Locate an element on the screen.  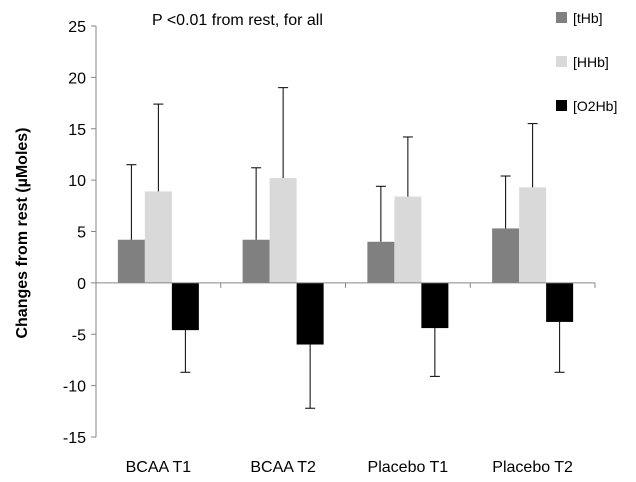
x-category-label: Placebo T2 is located at coordinates (532, 467).